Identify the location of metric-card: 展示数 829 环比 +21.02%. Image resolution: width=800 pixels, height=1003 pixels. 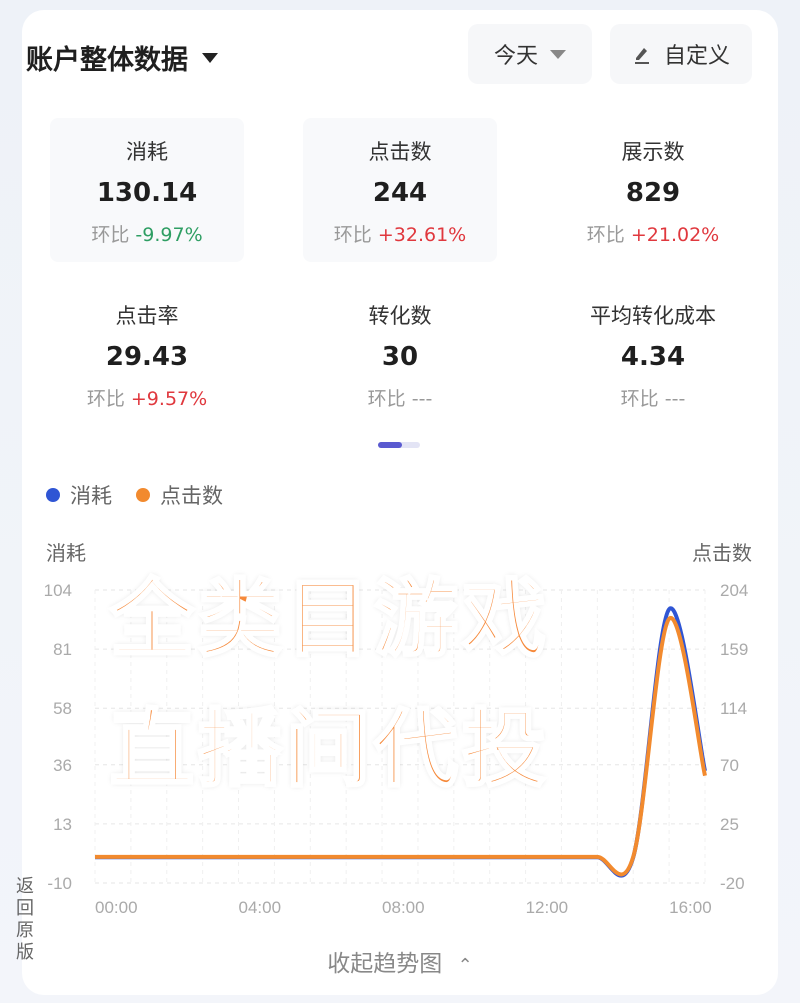
(653, 182).